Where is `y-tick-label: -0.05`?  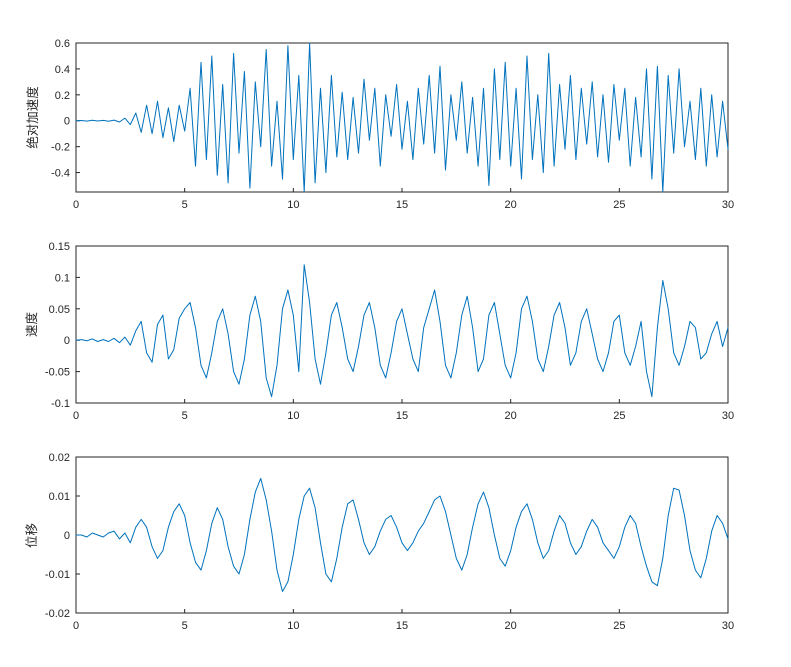
y-tick-label: -0.05 is located at coordinates (57, 373).